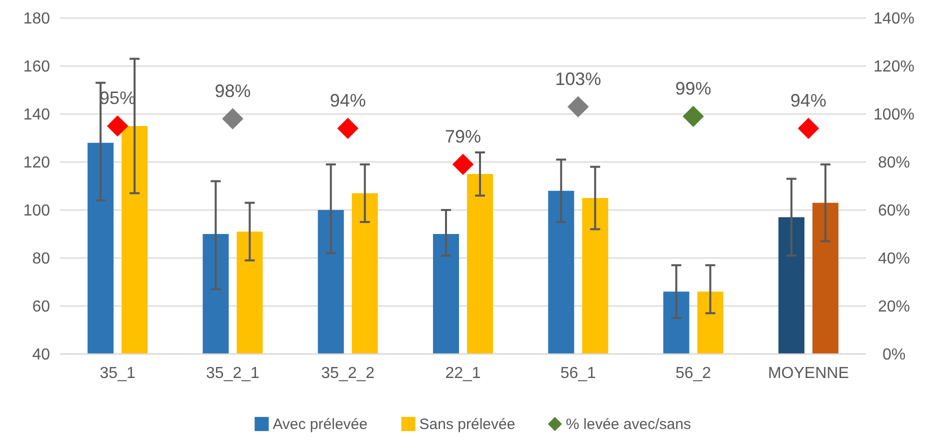 This screenshot has height=441, width=936. I want to click on y2-tick-label: 100%, so click(894, 115).